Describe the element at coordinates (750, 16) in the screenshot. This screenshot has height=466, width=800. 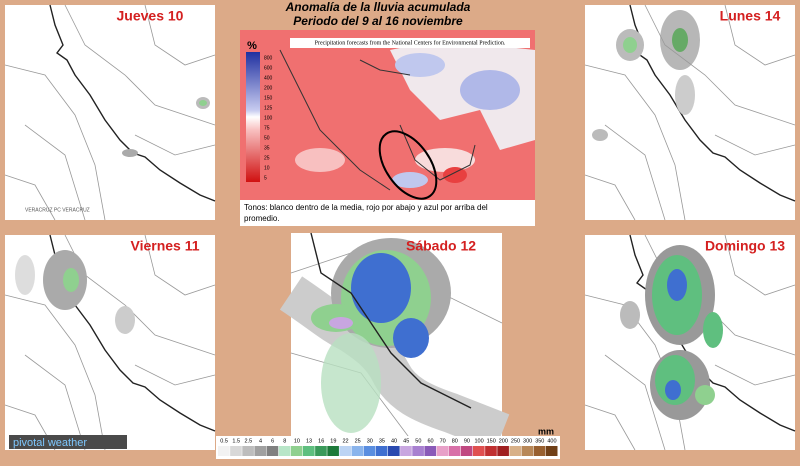
I see `day-label: Lunes 14` at that location.